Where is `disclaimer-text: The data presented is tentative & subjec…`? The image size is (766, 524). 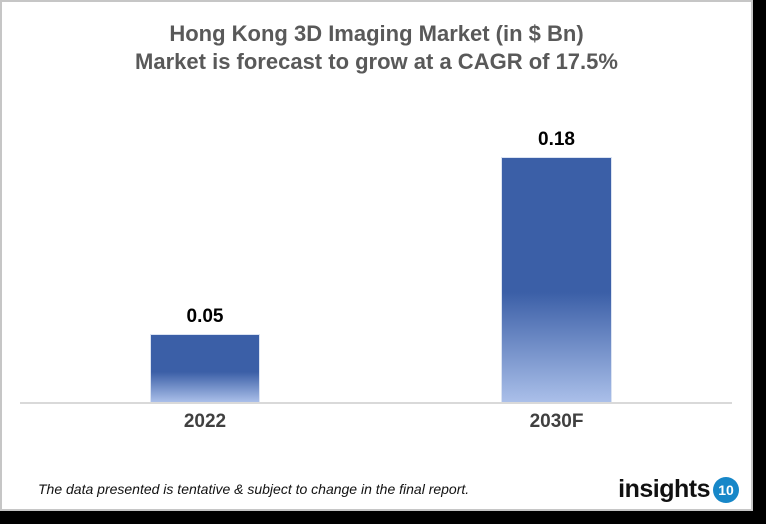
disclaimer-text: The data presented is tentative & subjec… is located at coordinates (254, 489).